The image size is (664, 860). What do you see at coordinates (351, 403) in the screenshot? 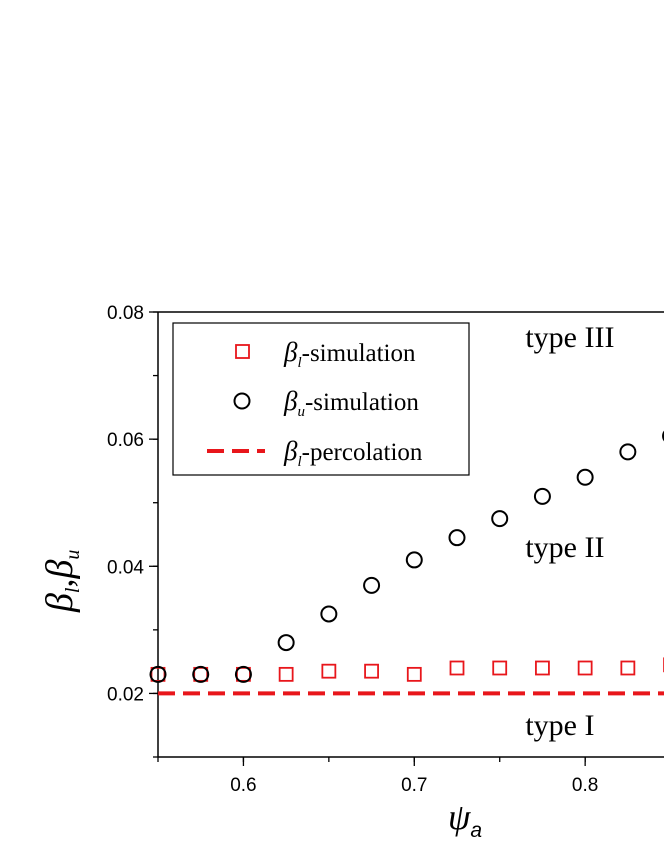
I see `legend-label: βu-simulation` at bounding box center [351, 403].